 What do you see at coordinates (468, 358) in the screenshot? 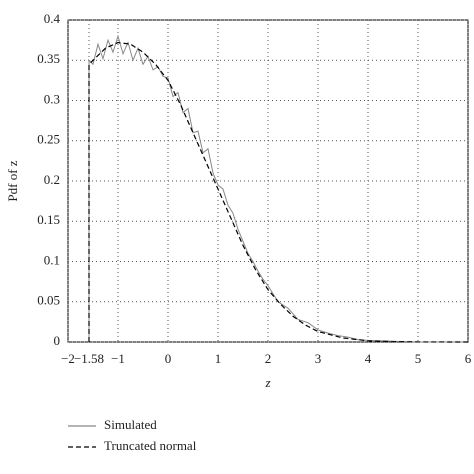
I see `x-tick-label: 6` at bounding box center [468, 358].